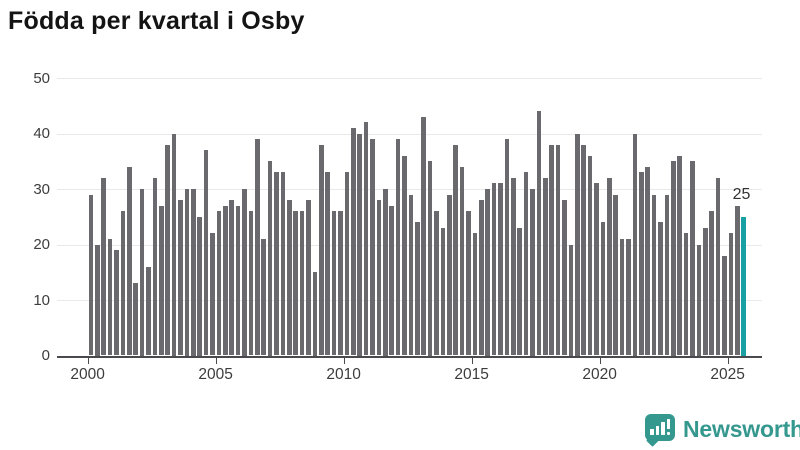 The image size is (800, 450). Describe the element at coordinates (41, 78) in the screenshot. I see `y-tick-label: 50` at that location.